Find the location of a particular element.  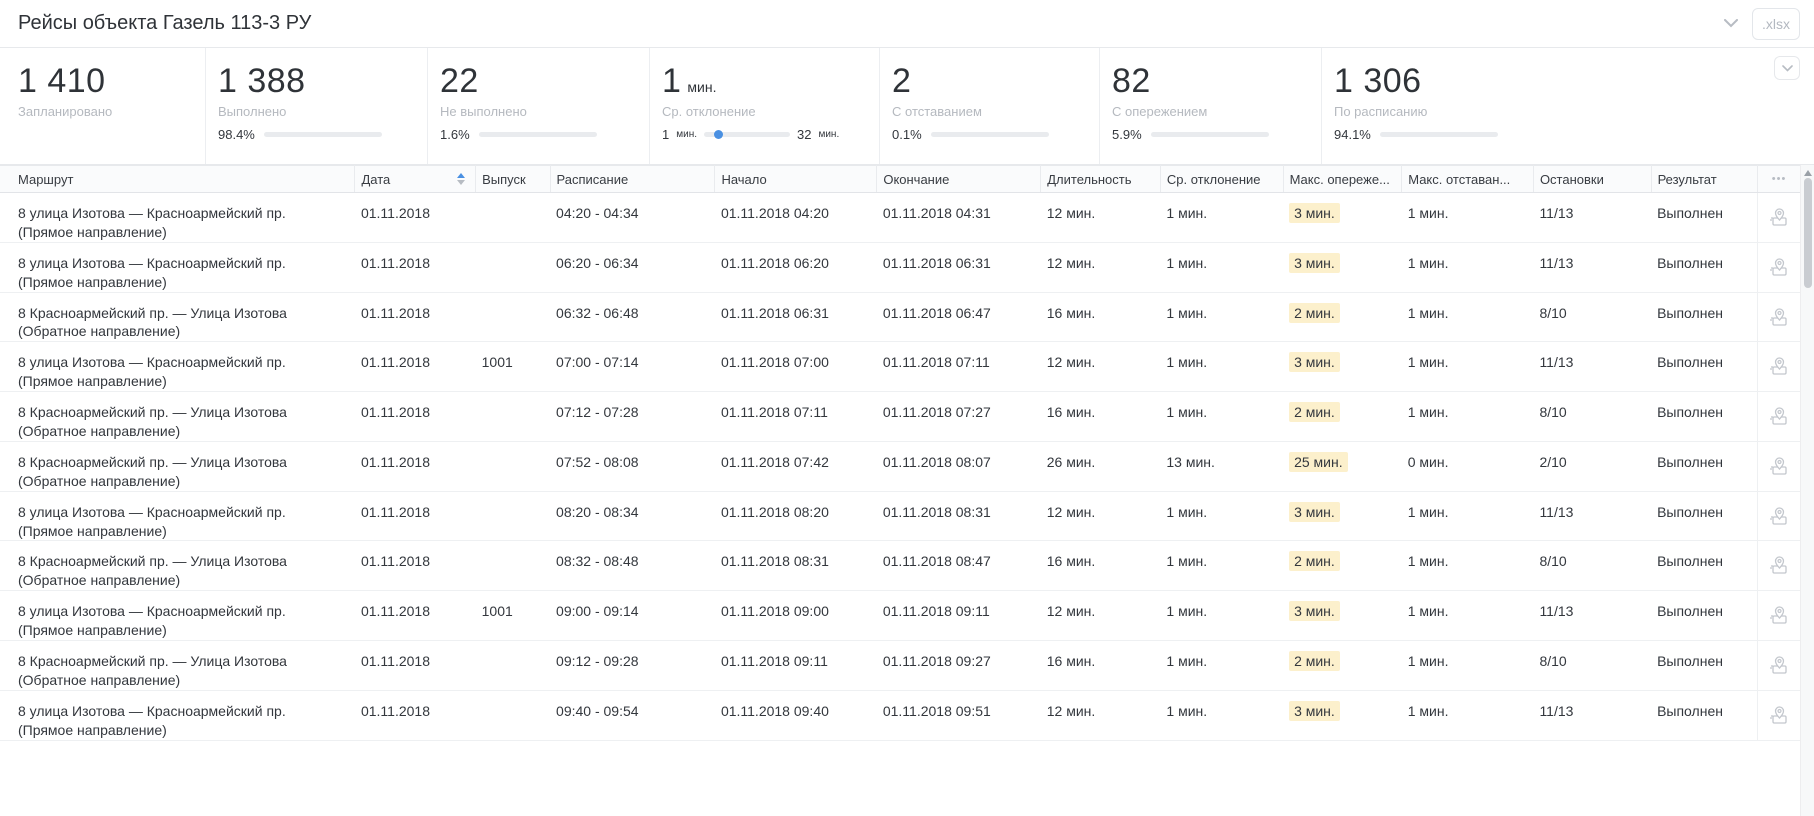

cell-end: 01.11.2018 08:07 is located at coordinates (958, 466).